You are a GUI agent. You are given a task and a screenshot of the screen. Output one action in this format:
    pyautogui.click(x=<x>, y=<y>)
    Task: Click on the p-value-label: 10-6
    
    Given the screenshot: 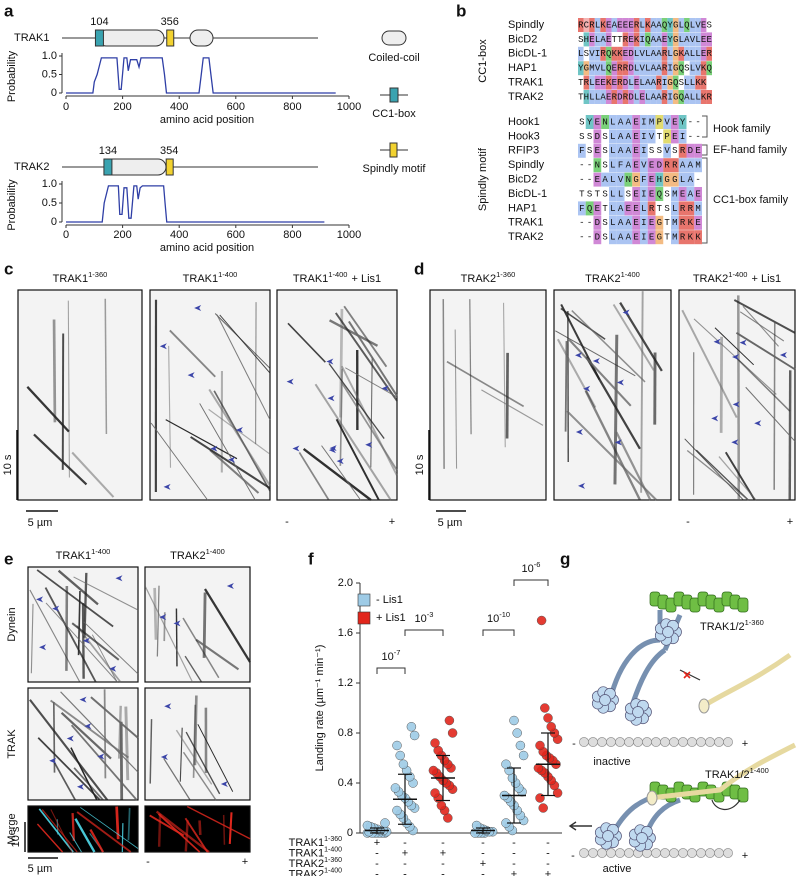 What is the action you would take?
    pyautogui.click(x=531, y=567)
    